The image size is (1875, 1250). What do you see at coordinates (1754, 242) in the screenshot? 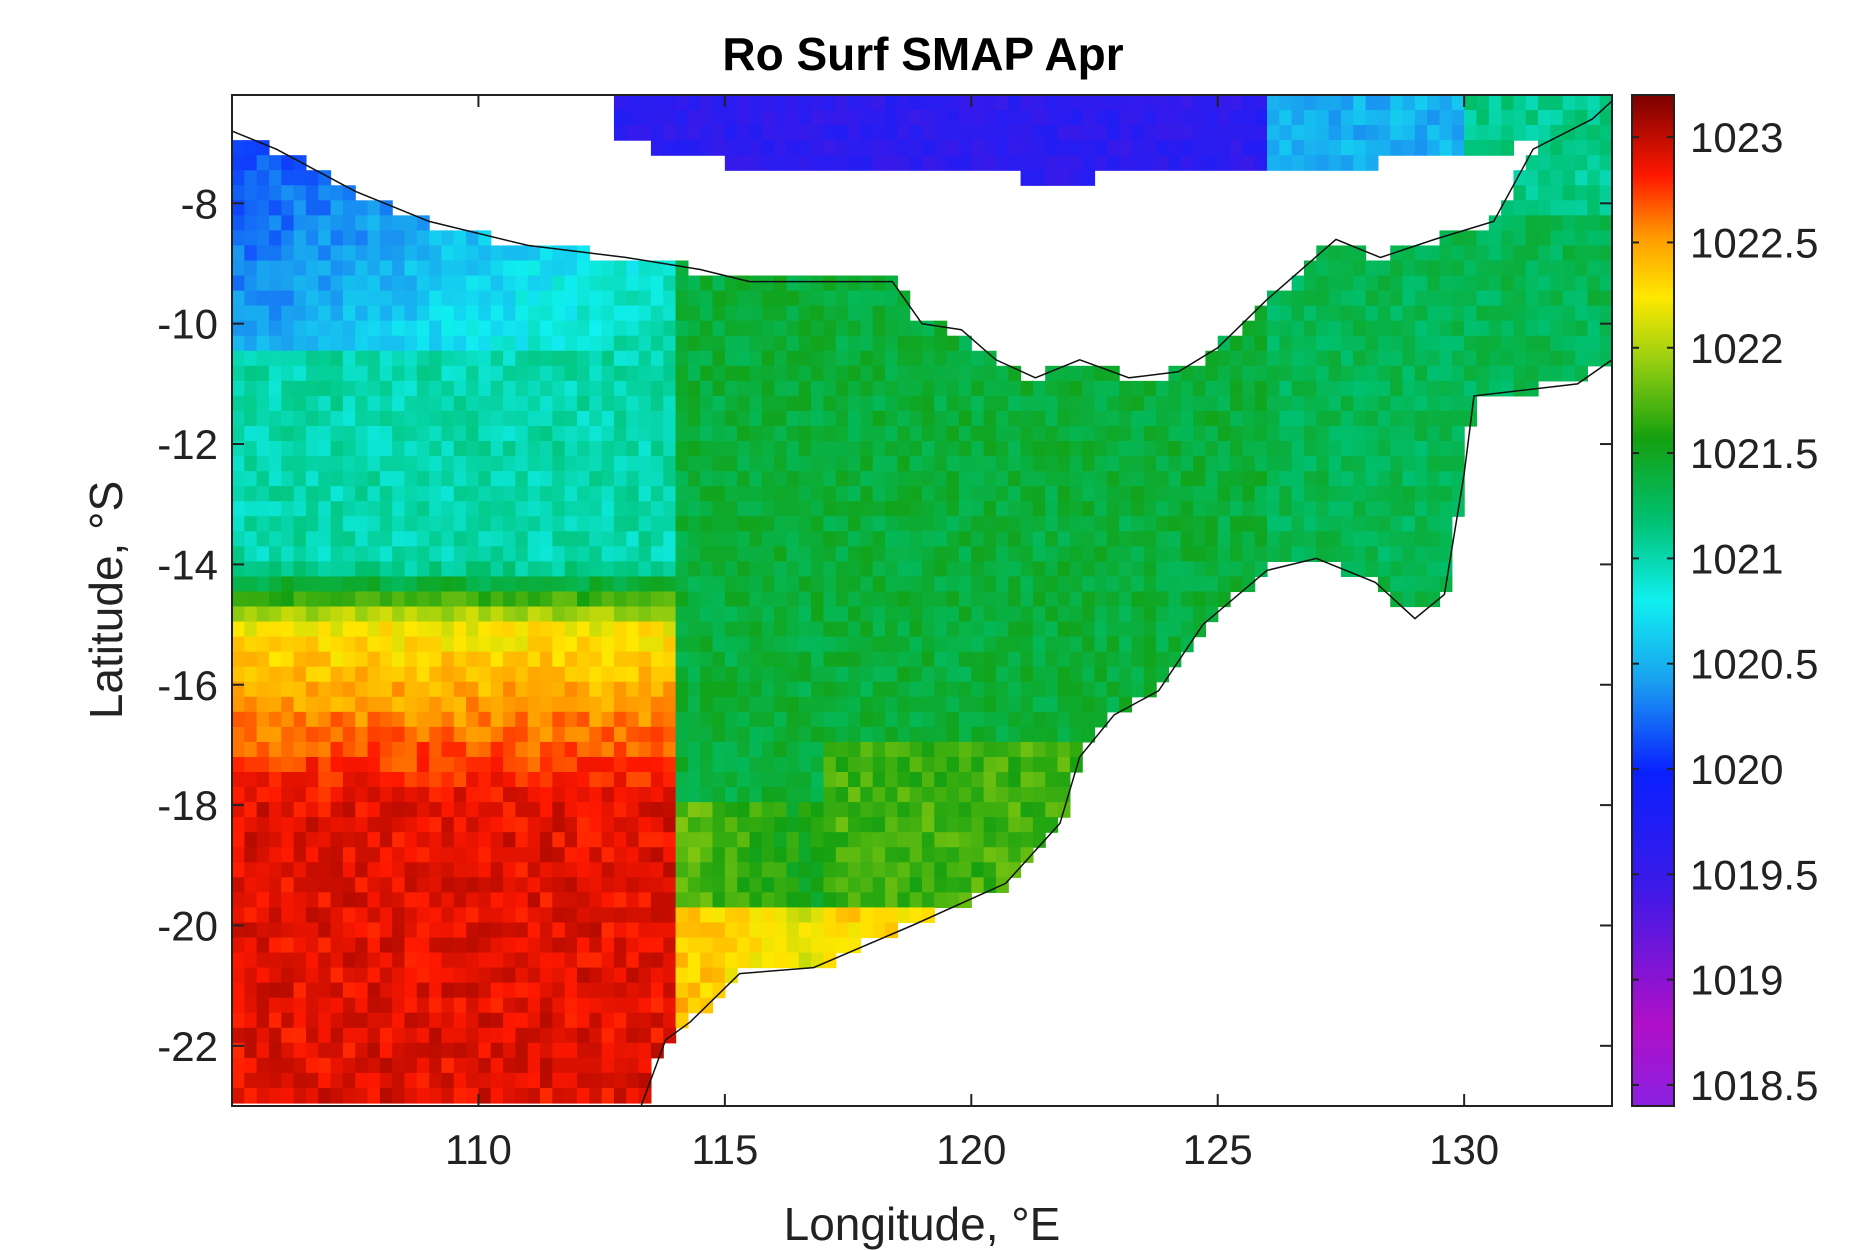
I see `colorbar-tick-label: 1022.5` at bounding box center [1754, 242].